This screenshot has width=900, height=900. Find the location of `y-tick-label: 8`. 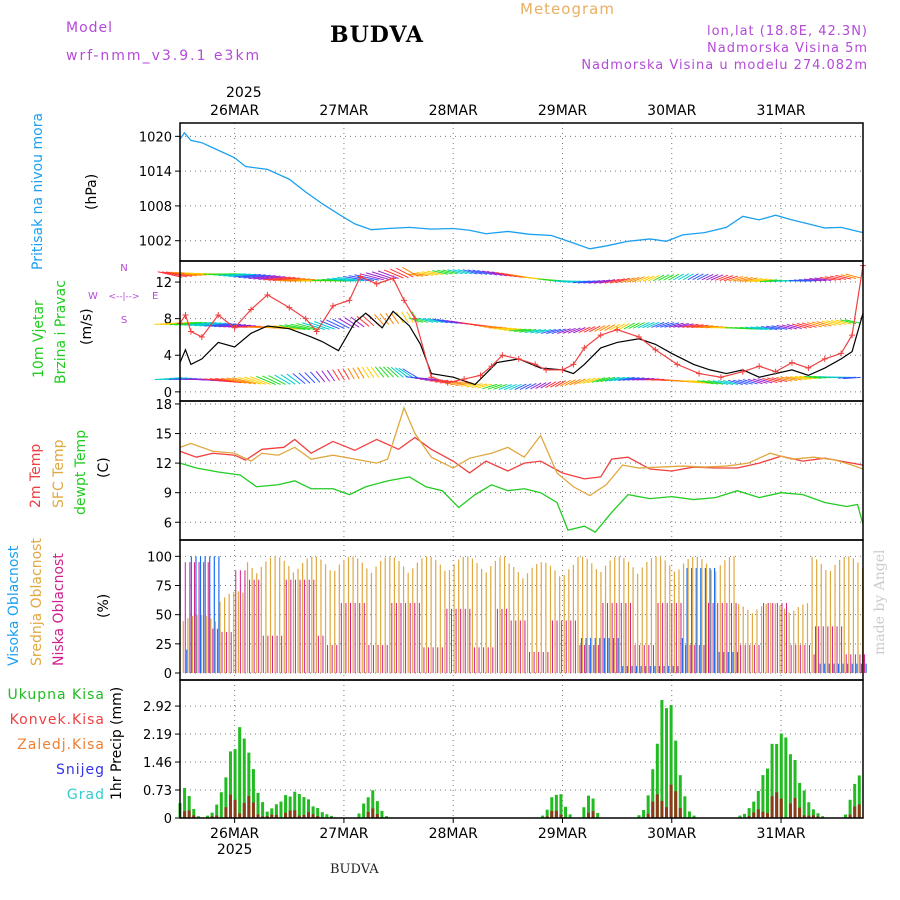

y-tick-label: 8 is located at coordinates (168, 320).